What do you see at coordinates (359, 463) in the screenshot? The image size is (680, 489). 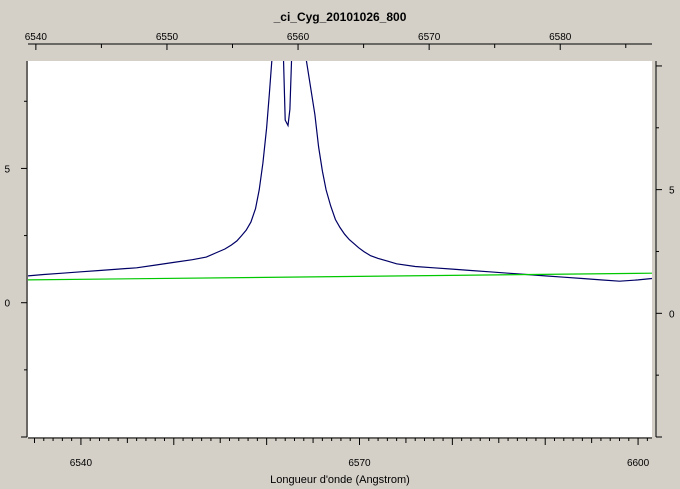 I see `bottom-tick-label: 6570` at bounding box center [359, 463].